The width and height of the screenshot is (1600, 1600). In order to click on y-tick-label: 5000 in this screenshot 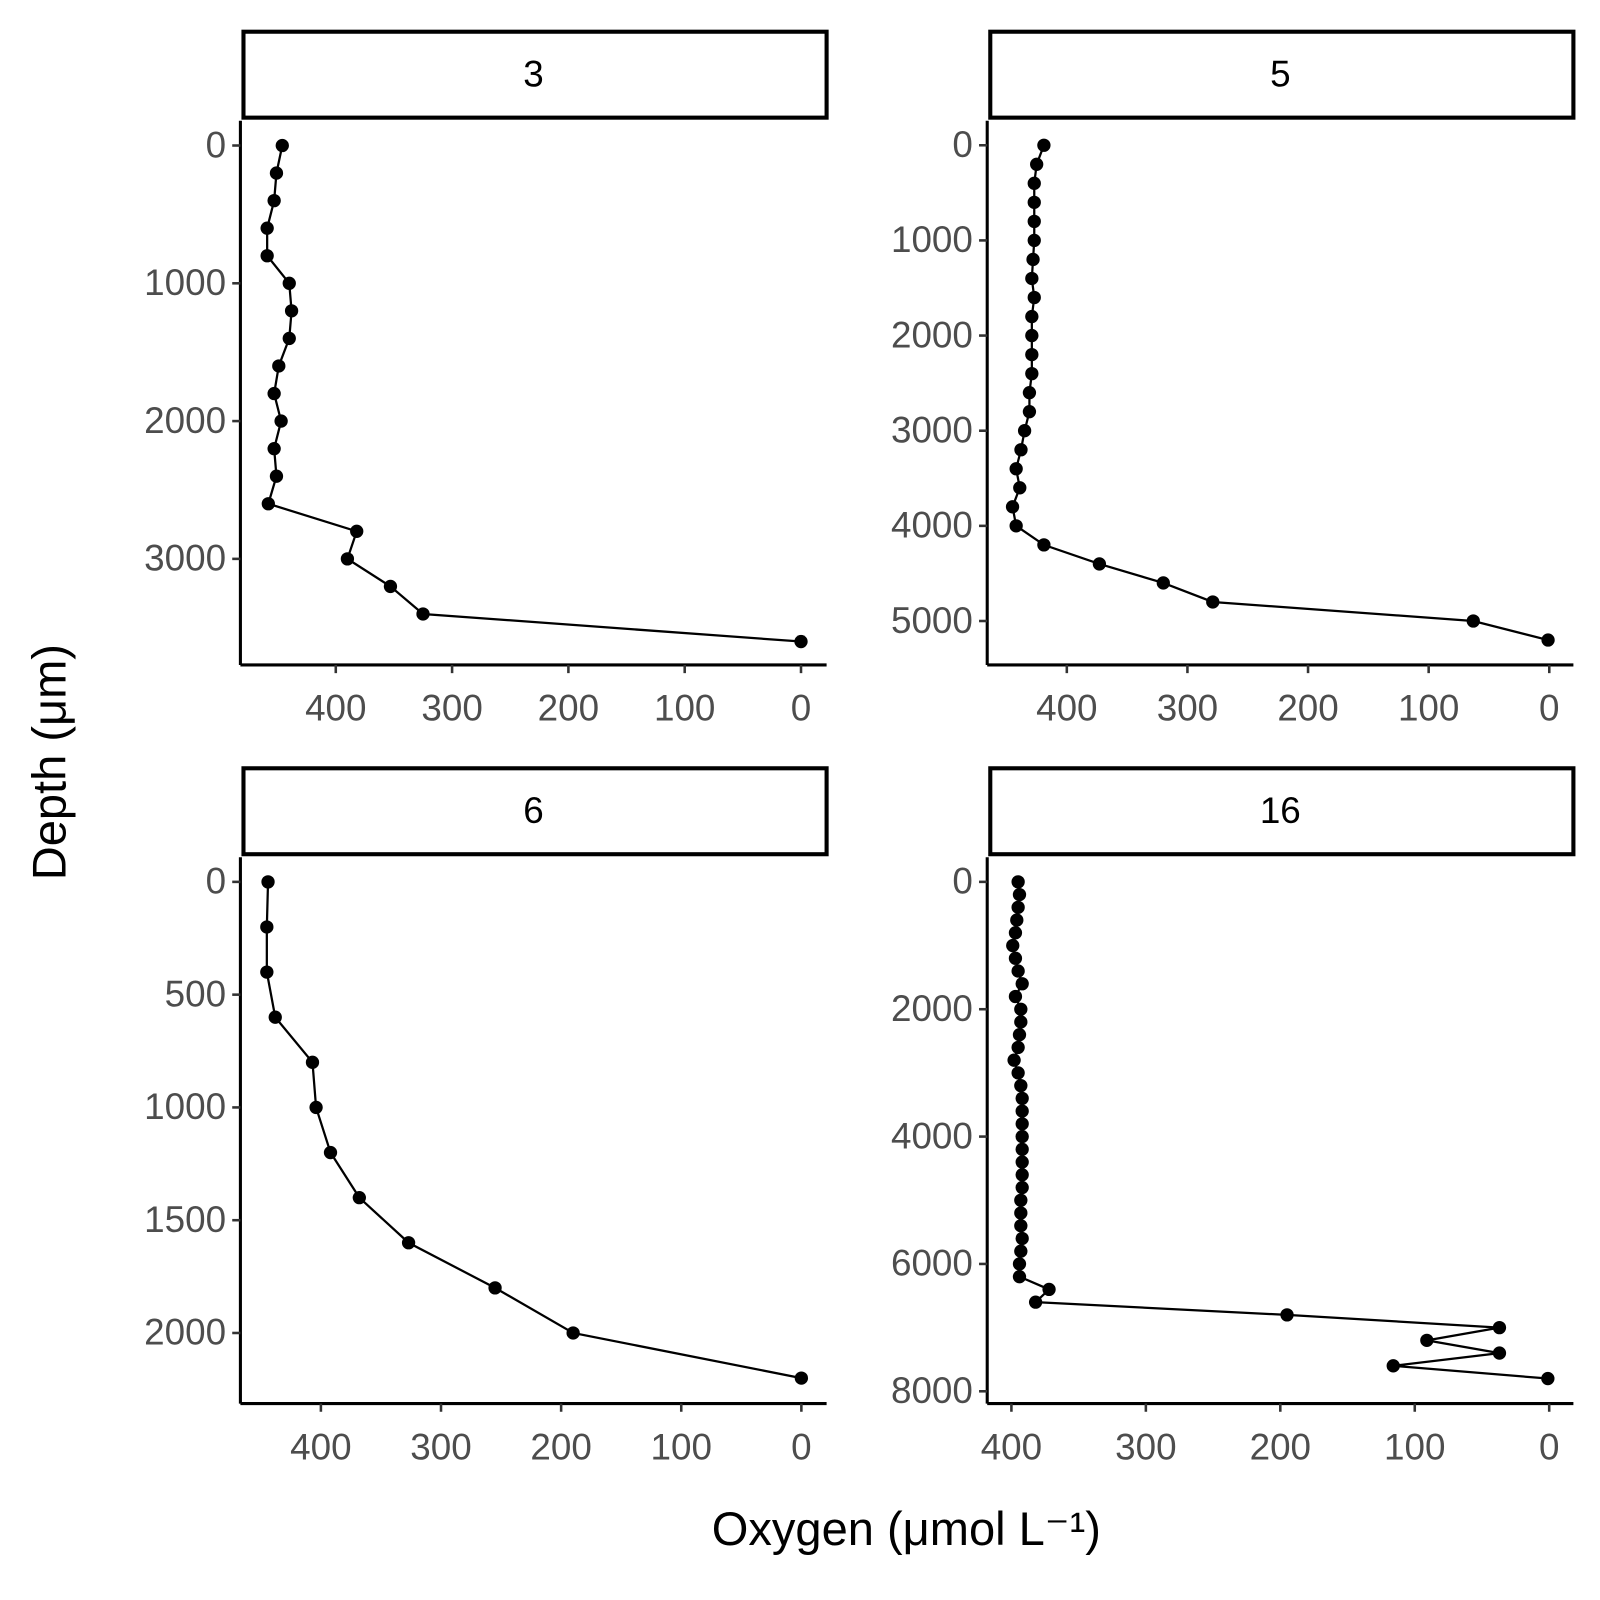, I will do `click(932, 620)`.